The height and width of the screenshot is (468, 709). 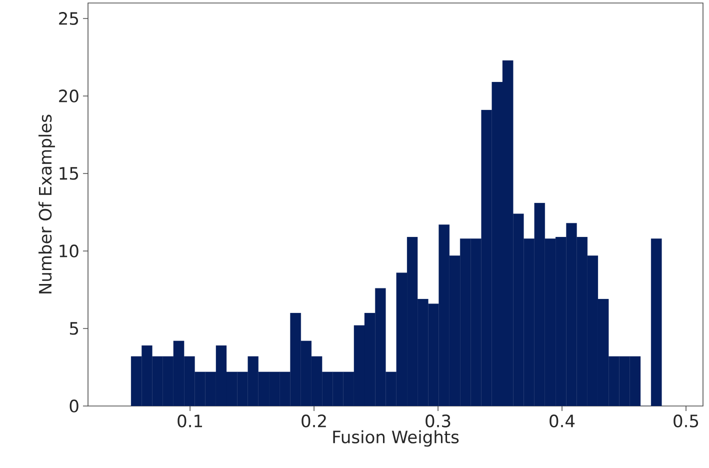 I want to click on y-tick-label: 20, so click(x=68, y=96).